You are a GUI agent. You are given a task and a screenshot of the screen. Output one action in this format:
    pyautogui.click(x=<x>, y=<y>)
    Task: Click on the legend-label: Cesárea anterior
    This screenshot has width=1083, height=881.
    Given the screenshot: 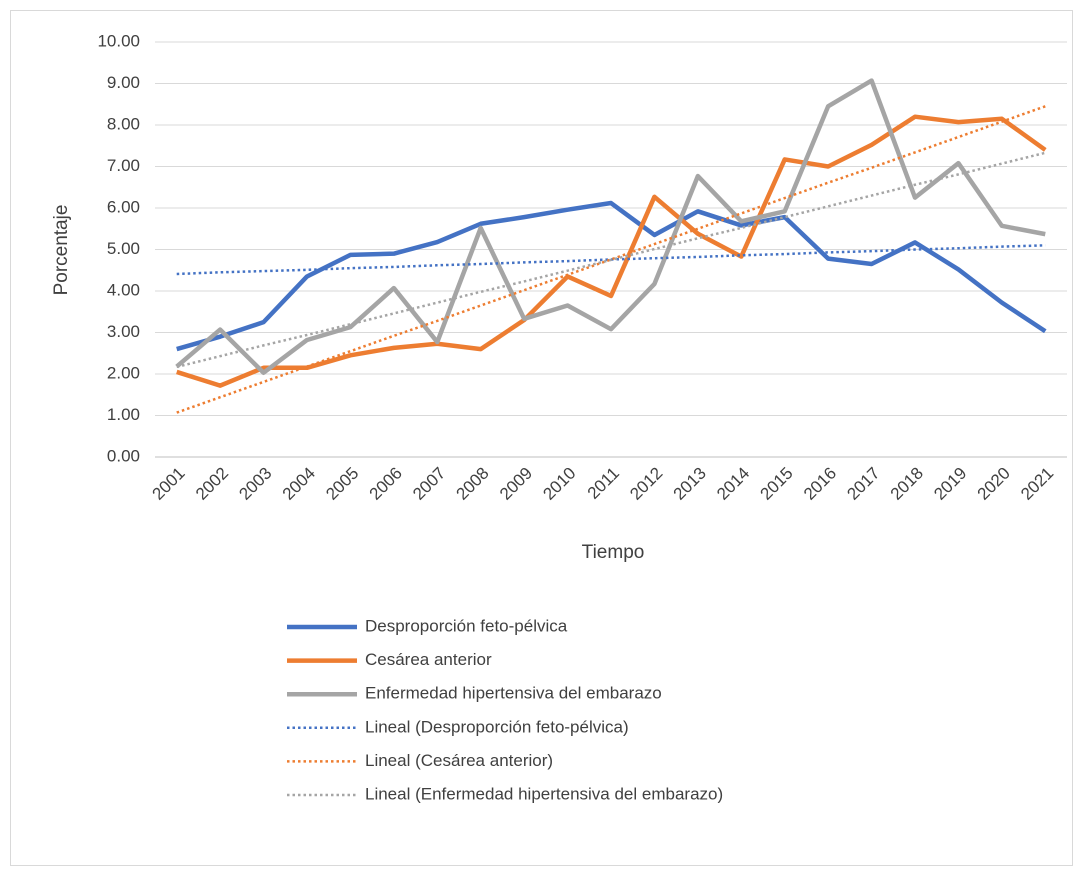 What is the action you would take?
    pyautogui.click(x=428, y=659)
    